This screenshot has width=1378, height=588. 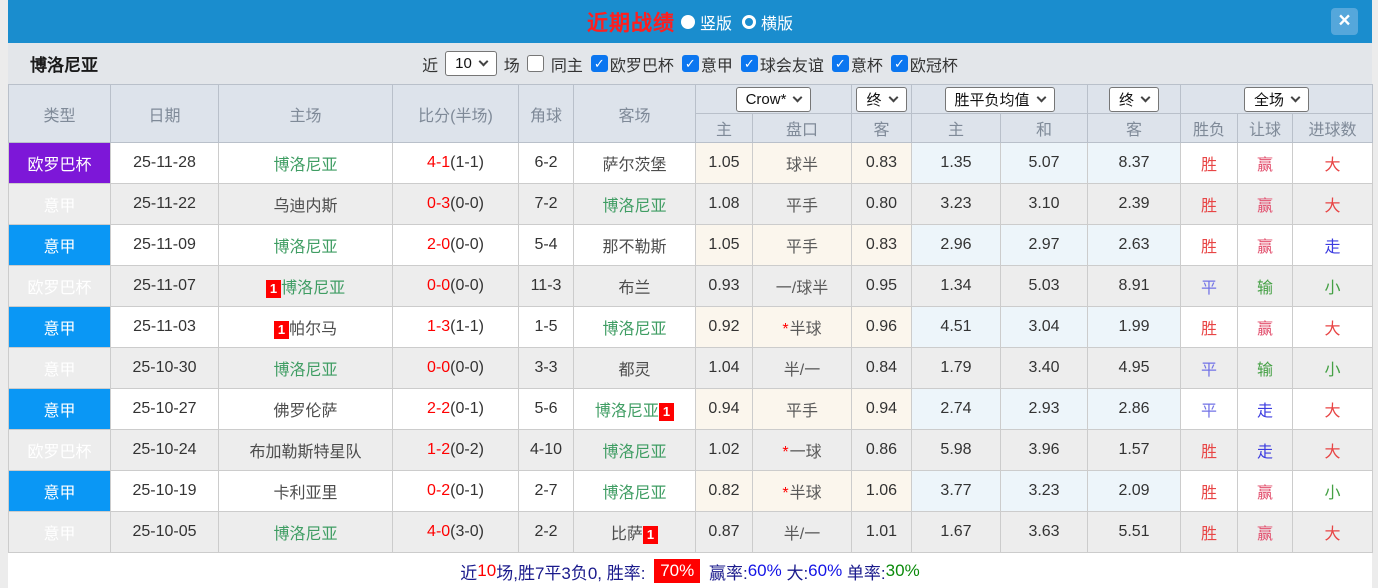 What do you see at coordinates (881, 409) in the screenshot?
I see `away-odds: 0.94` at bounding box center [881, 409].